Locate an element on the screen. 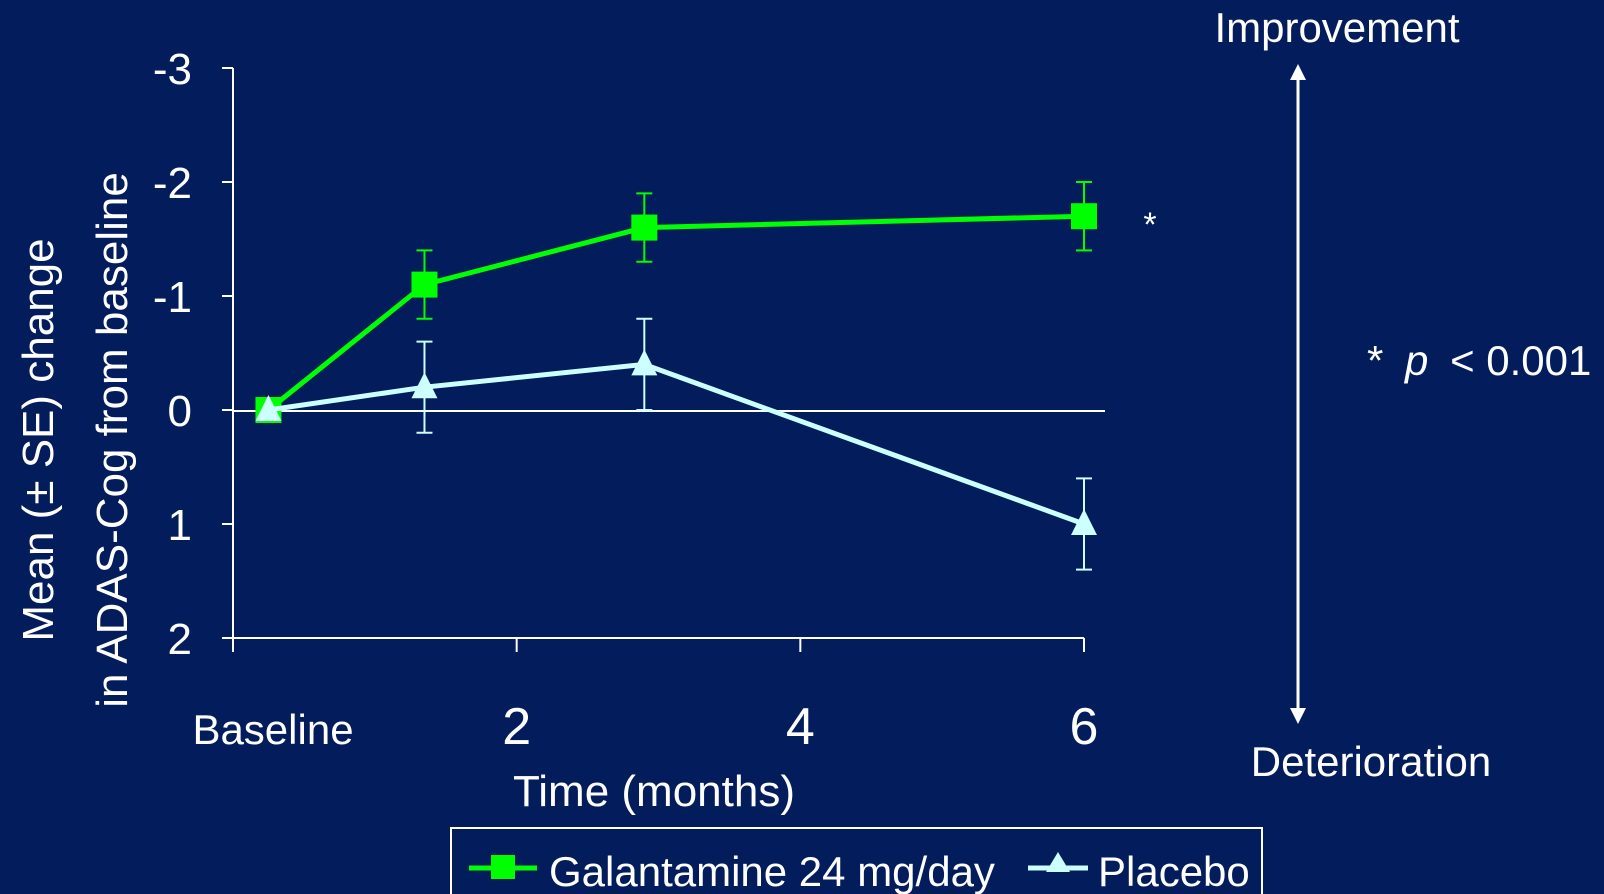 This screenshot has width=1604, height=894. p-value-star: * is located at coordinates (1375, 360).